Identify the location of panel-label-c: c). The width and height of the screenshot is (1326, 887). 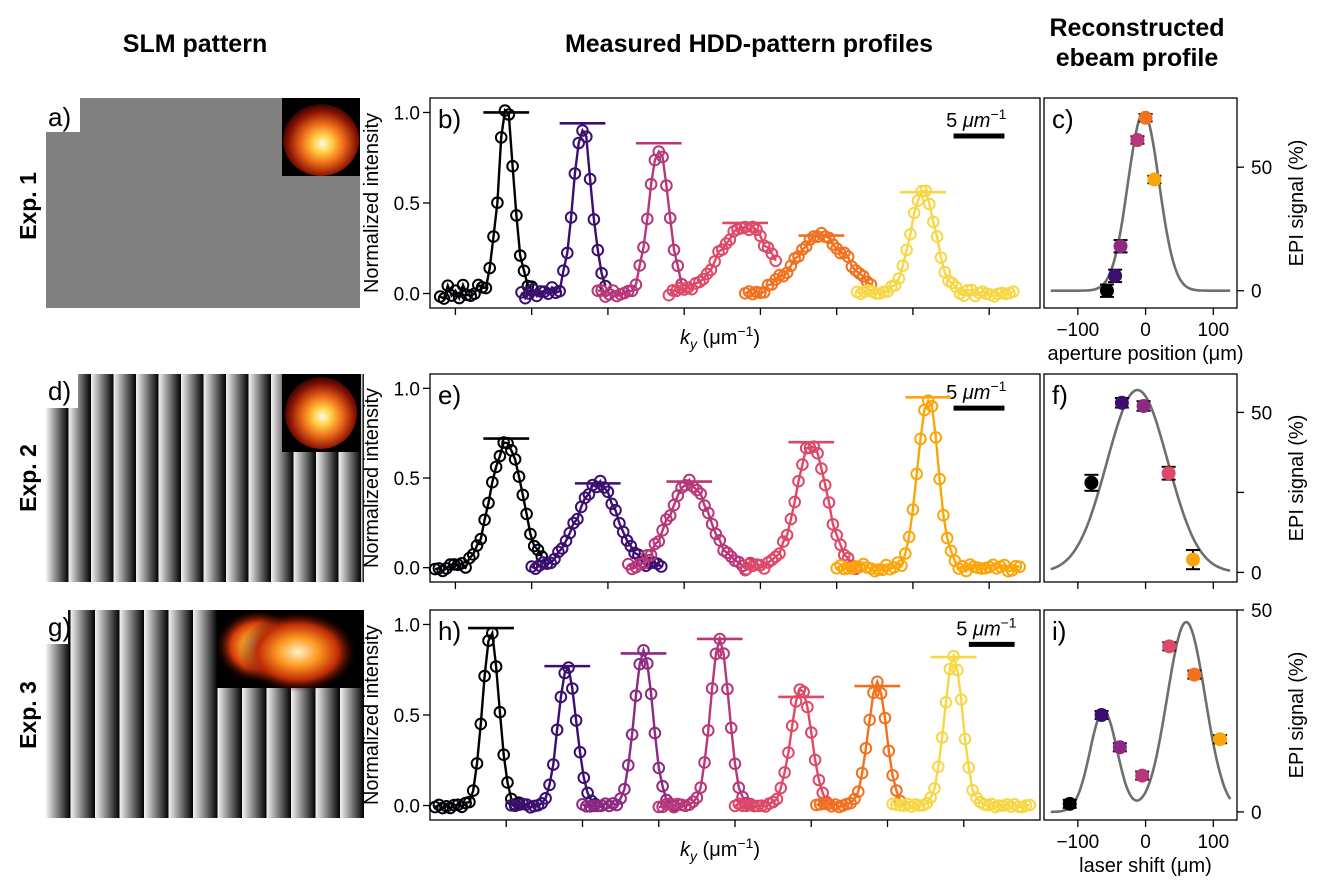
(1063, 119).